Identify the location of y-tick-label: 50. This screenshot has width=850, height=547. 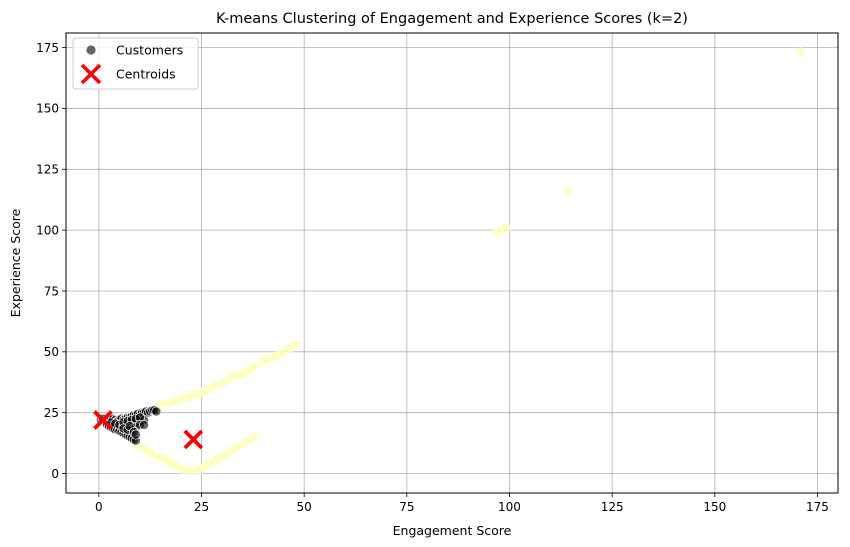
(51, 352).